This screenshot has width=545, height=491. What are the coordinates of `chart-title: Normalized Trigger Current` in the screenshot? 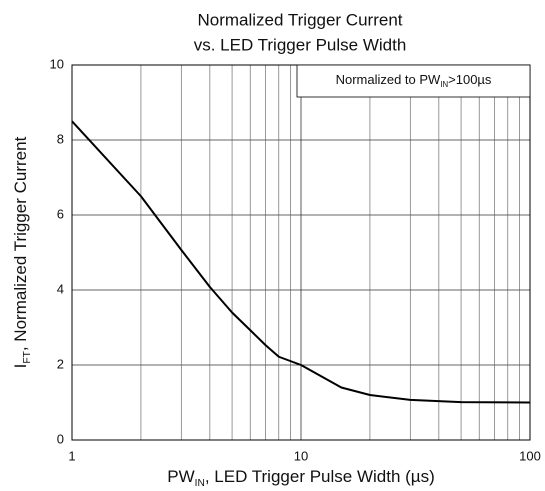 It's located at (299, 19).